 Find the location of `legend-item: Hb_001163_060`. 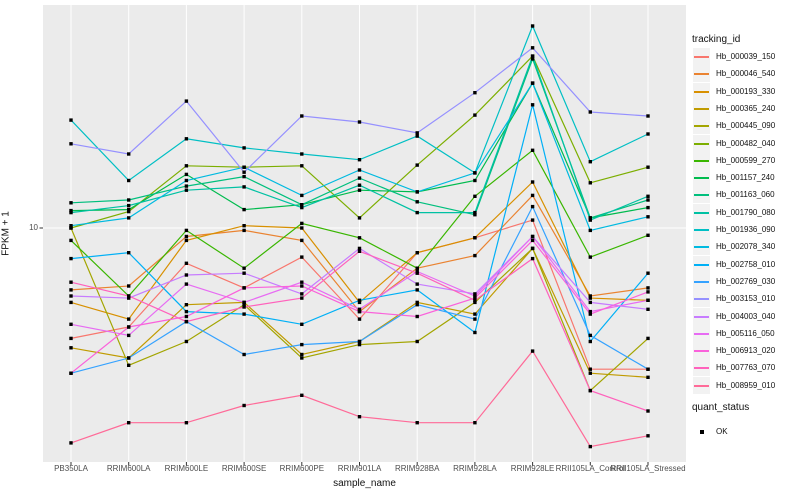

legend-item: Hb_001163_060 is located at coordinates (746, 195).